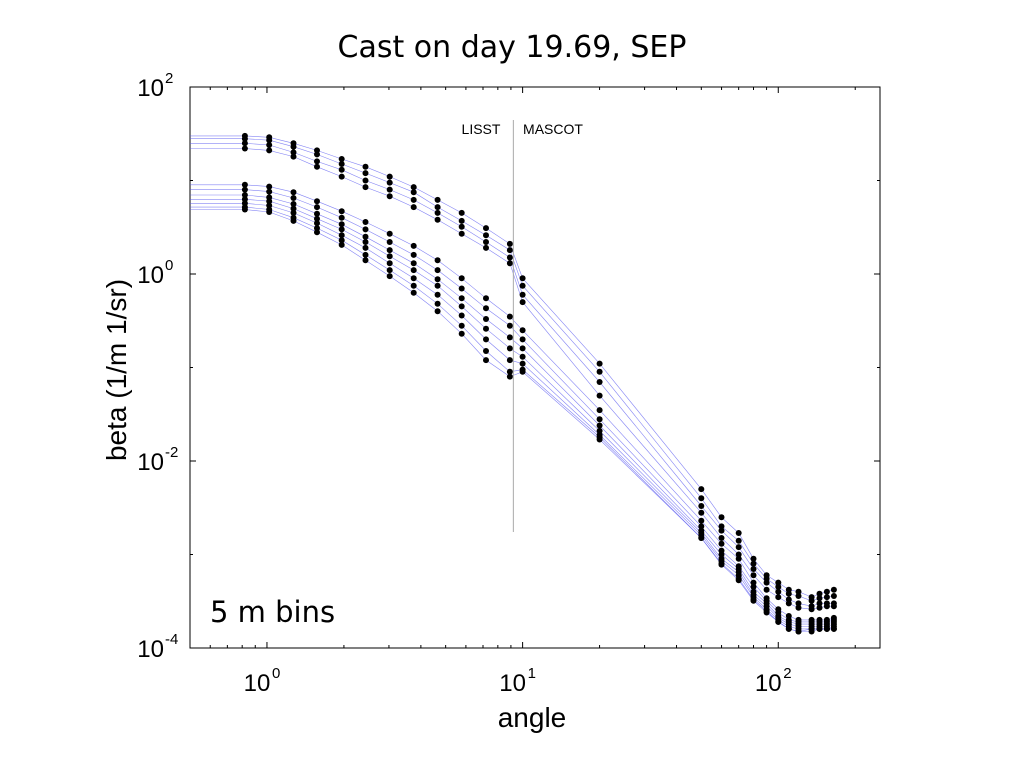  I want to click on x-tick-exponent: 1, so click(532, 673).